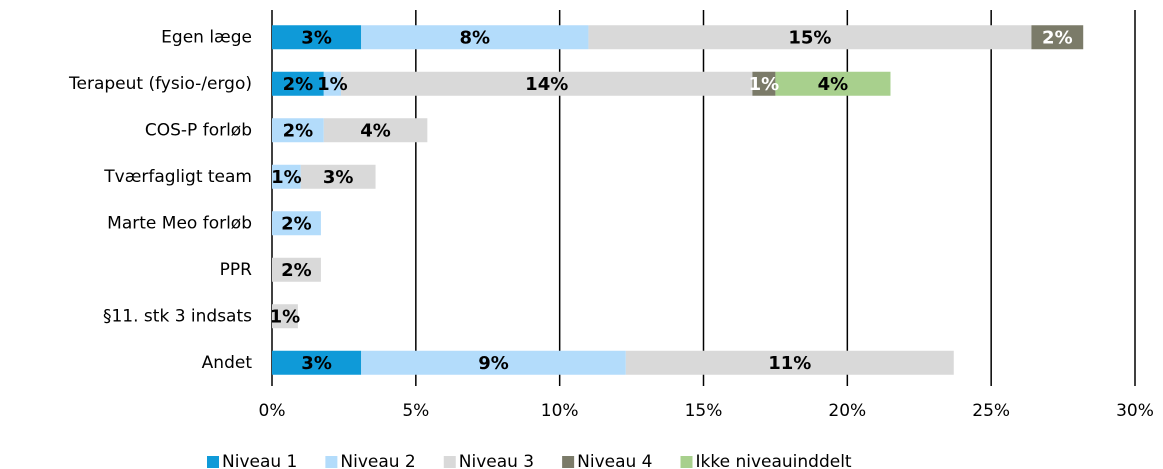 The height and width of the screenshot is (469, 1163). What do you see at coordinates (377, 460) in the screenshot?
I see `legend-label: Niveau 2` at bounding box center [377, 460].